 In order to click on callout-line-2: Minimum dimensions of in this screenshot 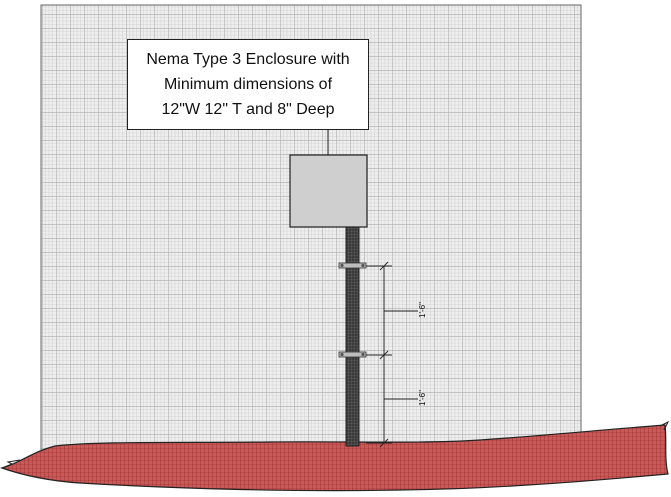, I will do `click(248, 84)`.